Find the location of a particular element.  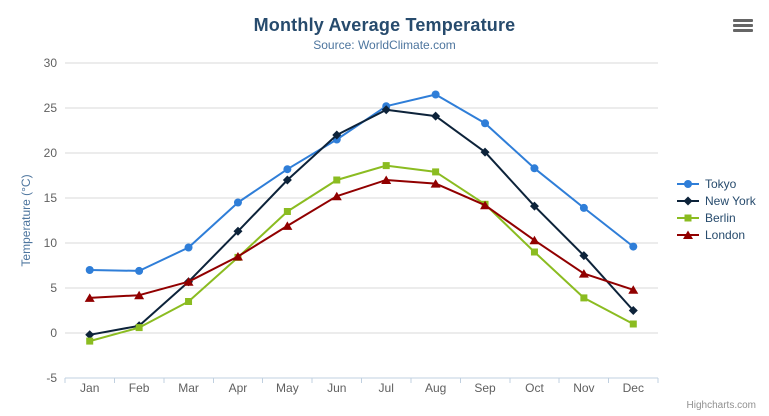

x-tick-label: Jul is located at coordinates (386, 388).